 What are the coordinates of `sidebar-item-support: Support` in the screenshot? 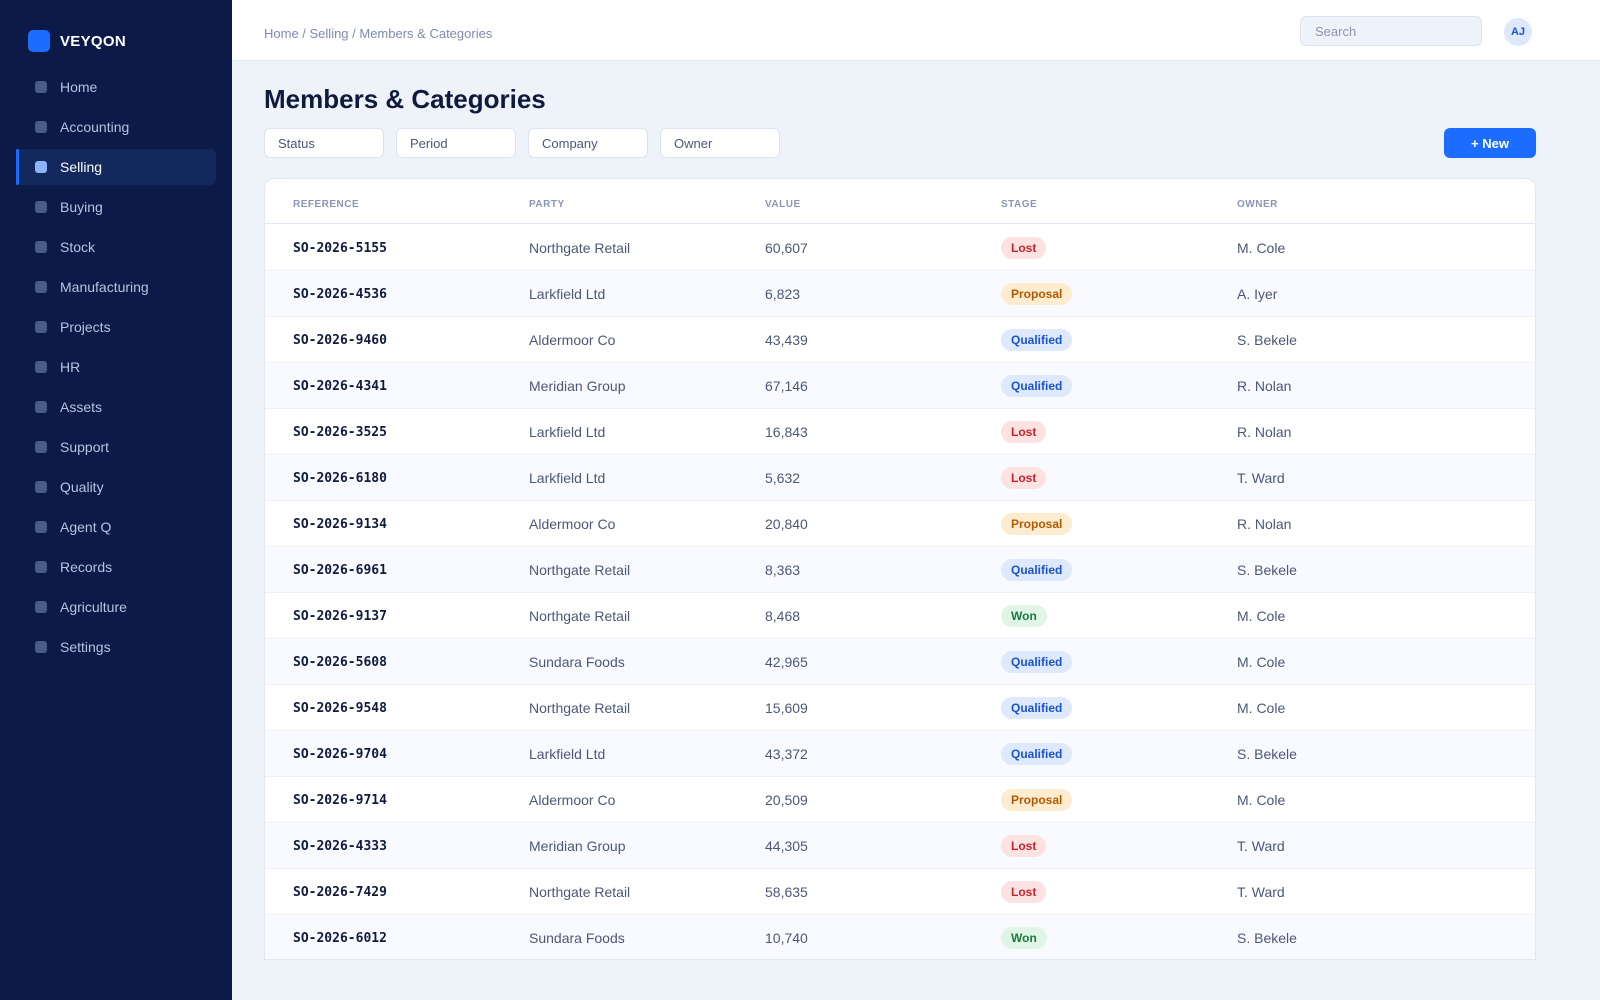 It's located at (116, 447).